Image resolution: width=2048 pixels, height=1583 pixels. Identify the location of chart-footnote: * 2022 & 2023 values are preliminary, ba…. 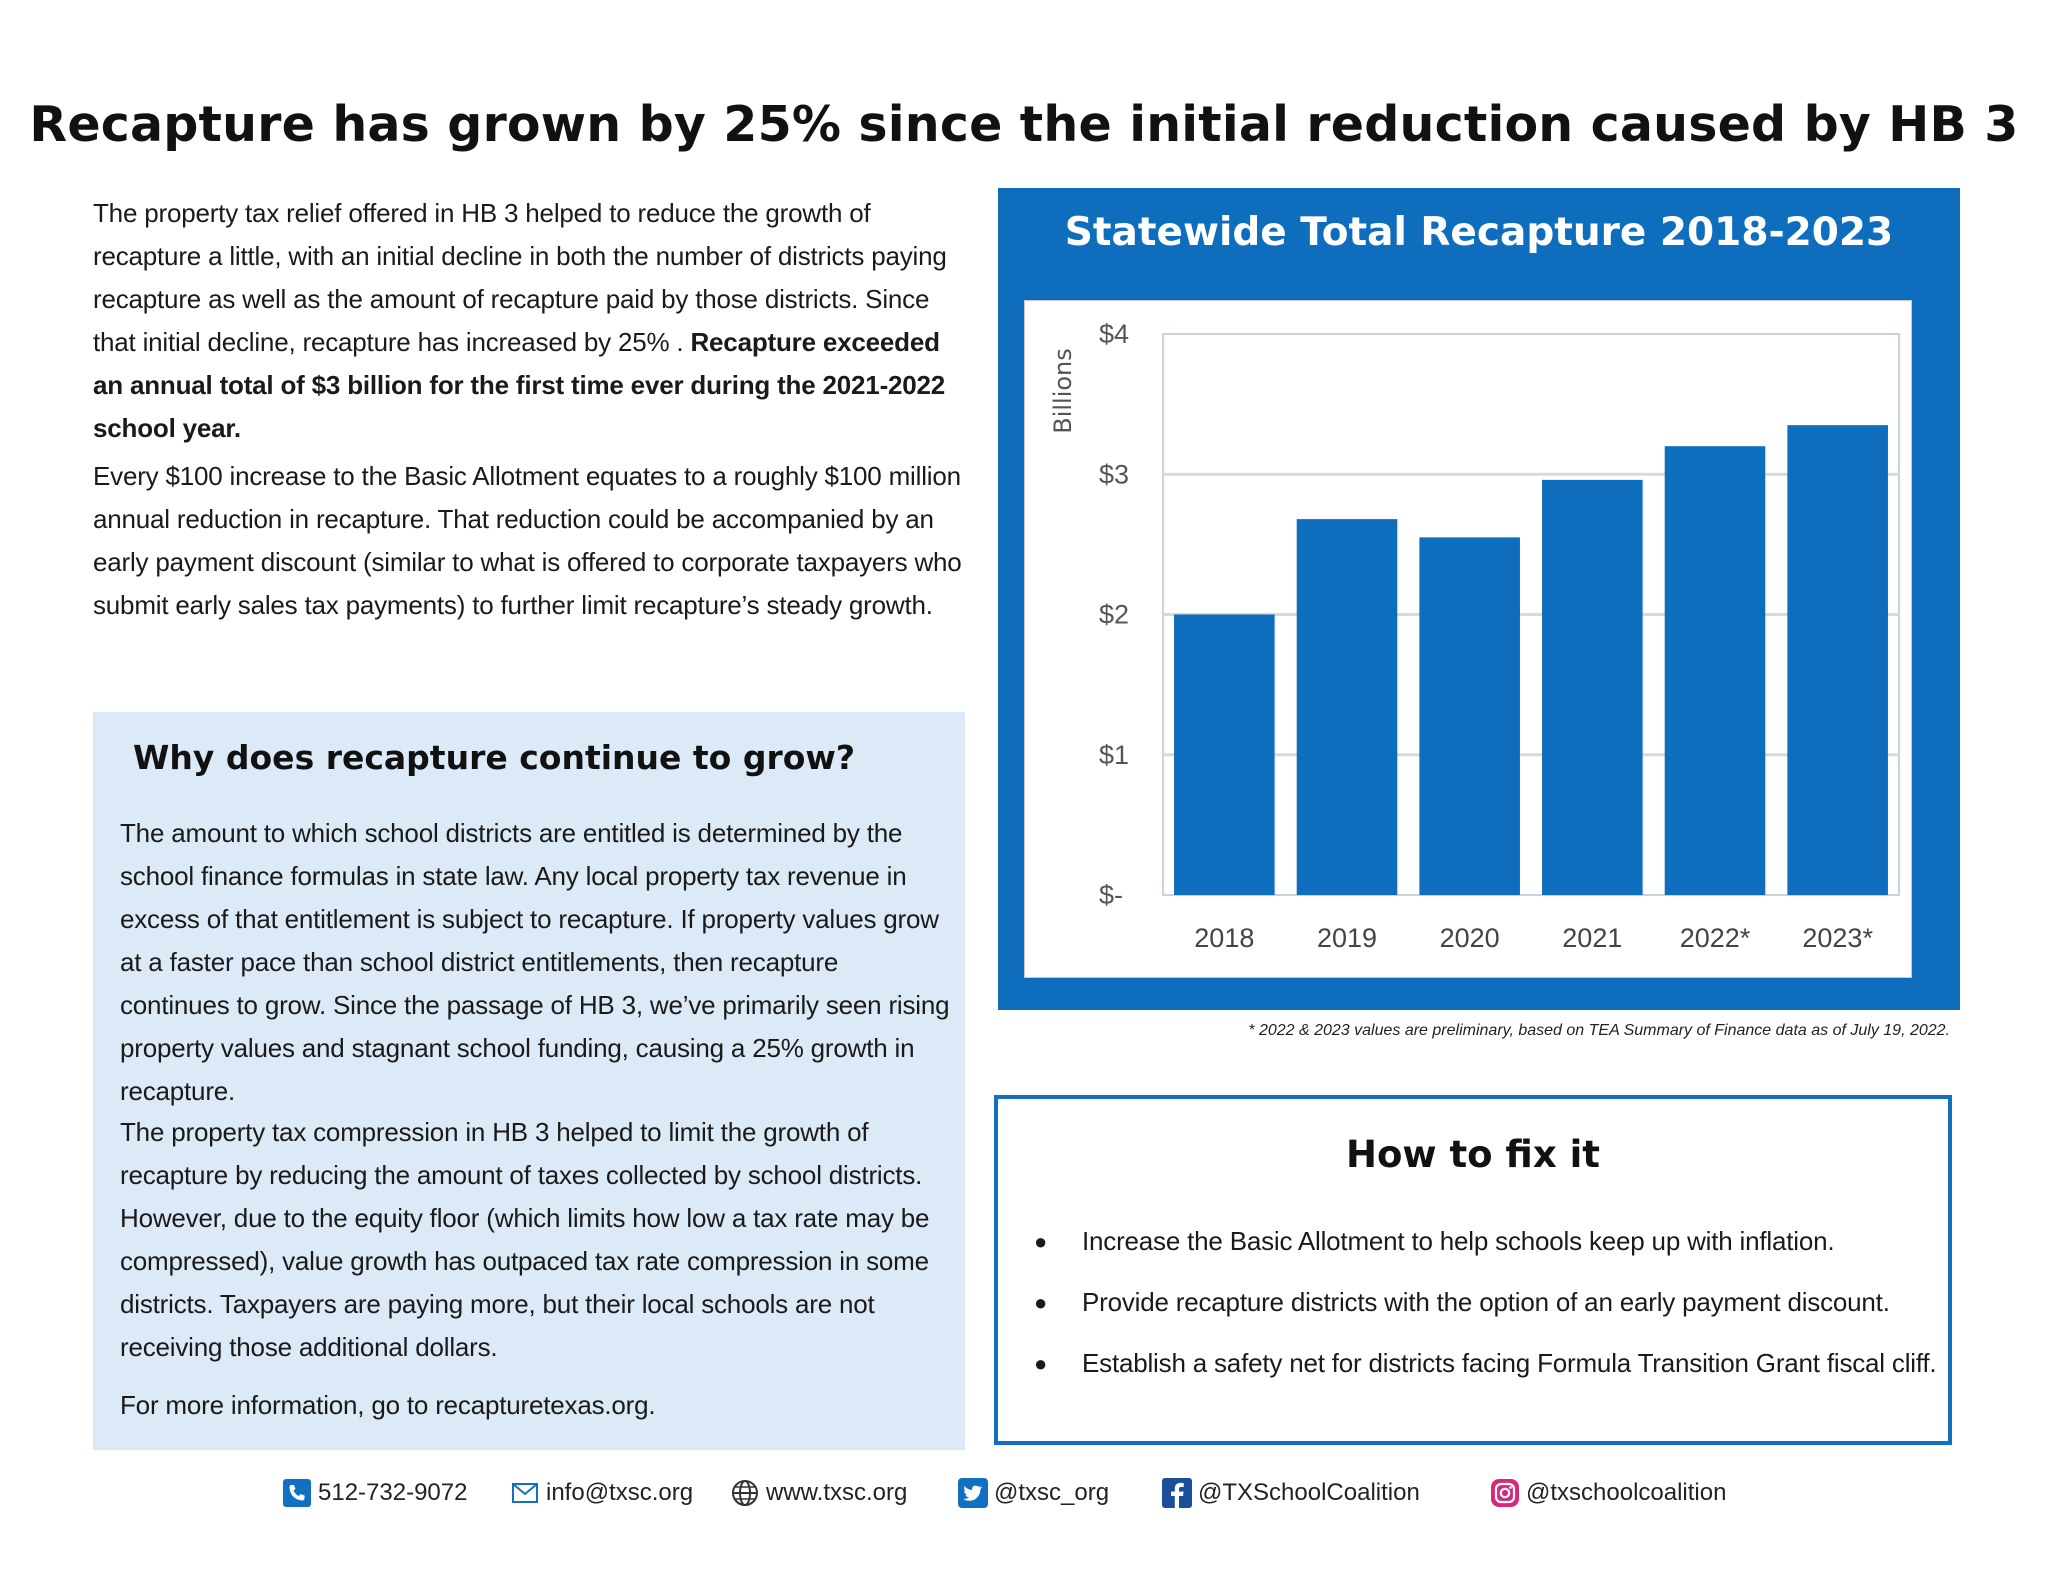
(1599, 1030).